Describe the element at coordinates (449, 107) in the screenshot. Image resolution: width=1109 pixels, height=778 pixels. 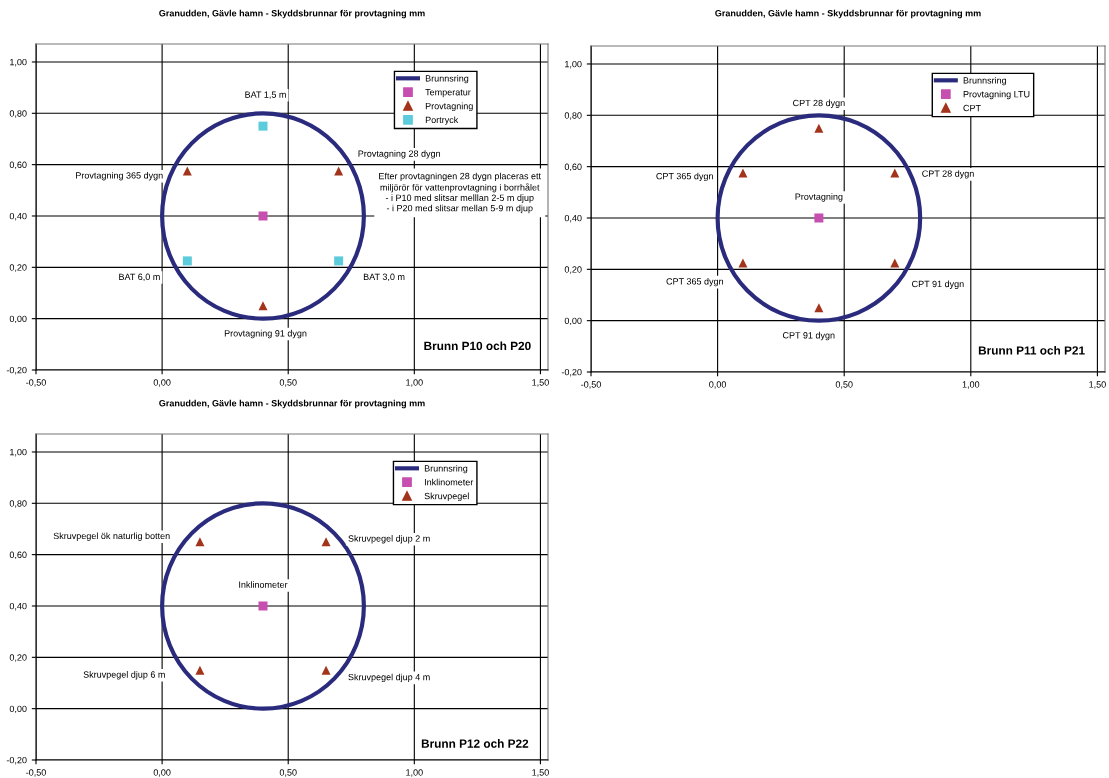
I see `legend-label: Provtagning` at that location.